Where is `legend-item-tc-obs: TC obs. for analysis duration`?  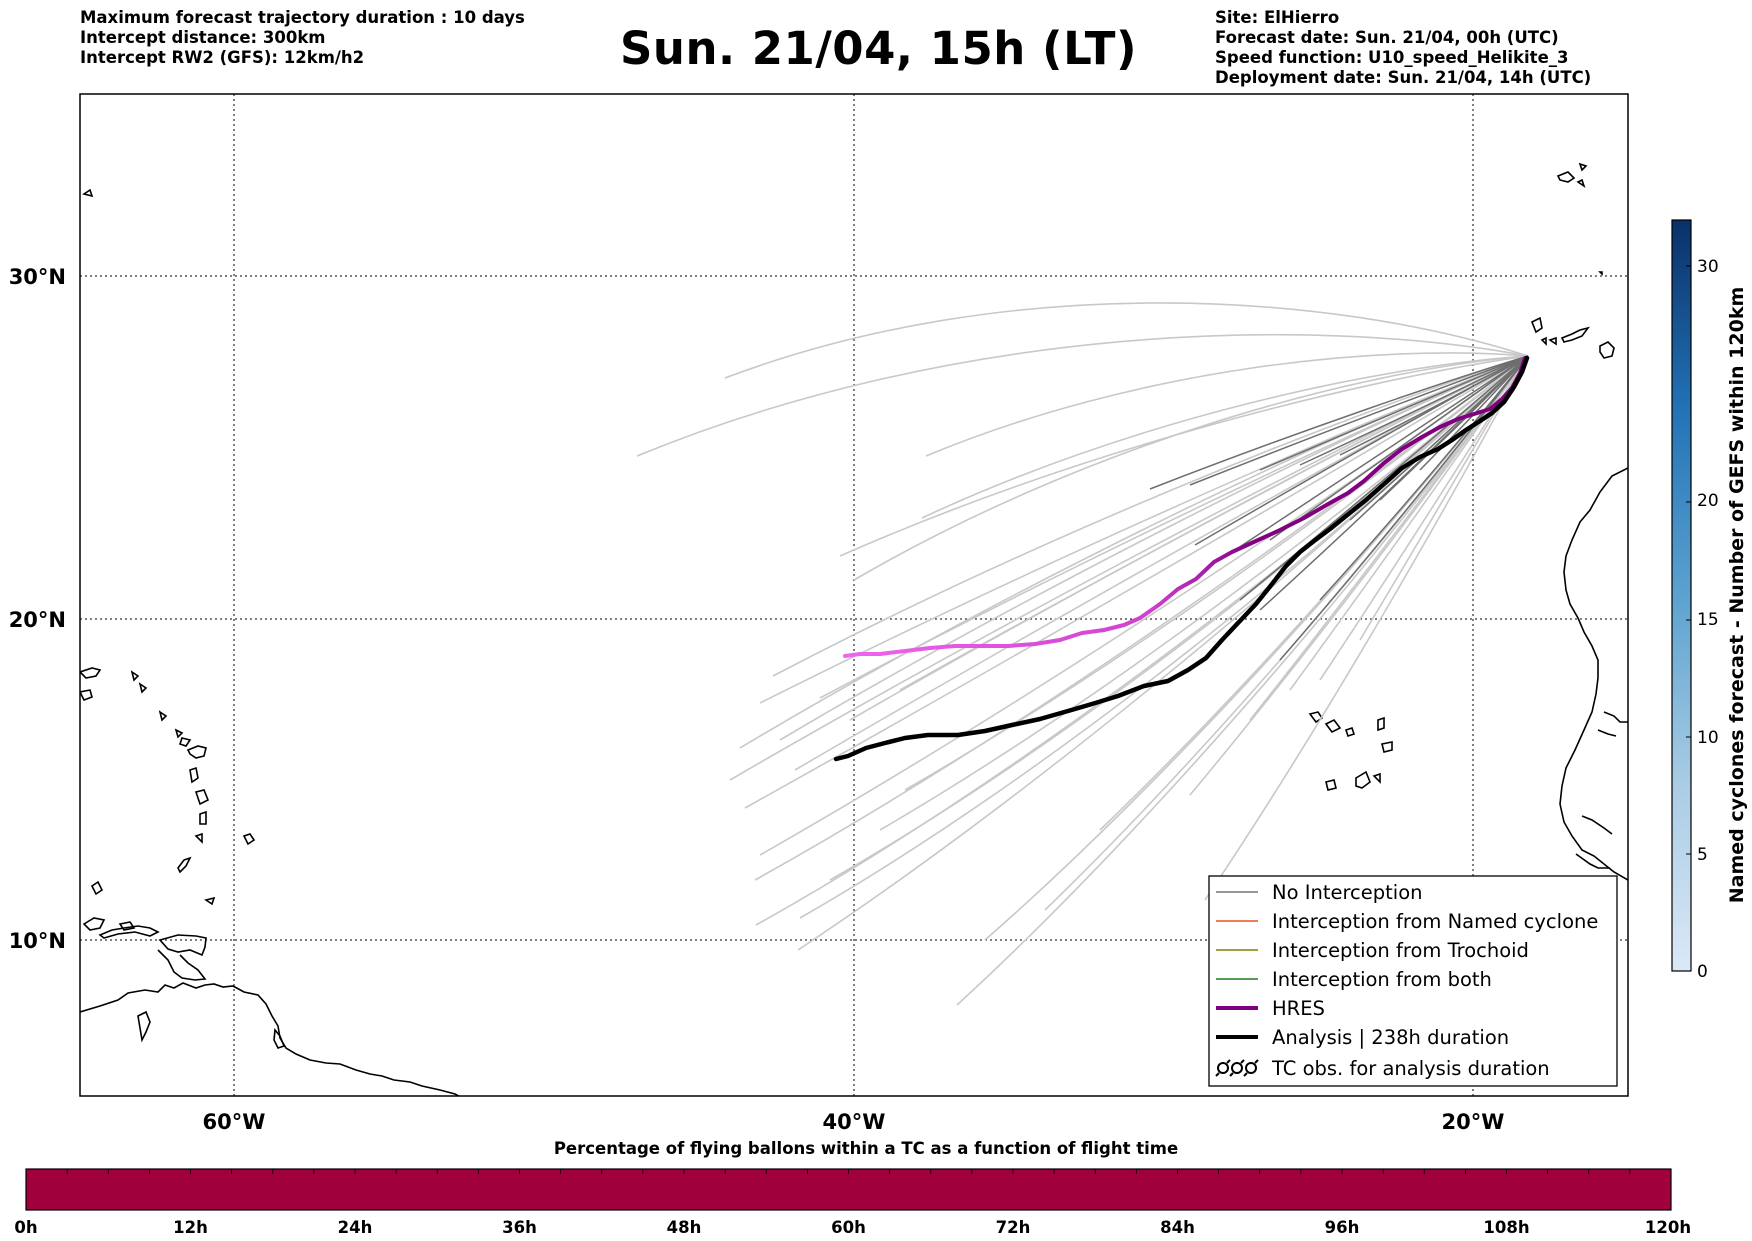
legend-item-tc-obs: TC obs. for analysis duration is located at coordinates (1382, 1068).